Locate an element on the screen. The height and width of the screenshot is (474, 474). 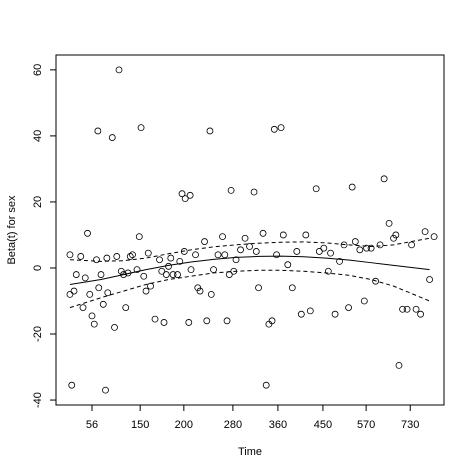
x-tick-label: 150 is located at coordinates (140, 425).